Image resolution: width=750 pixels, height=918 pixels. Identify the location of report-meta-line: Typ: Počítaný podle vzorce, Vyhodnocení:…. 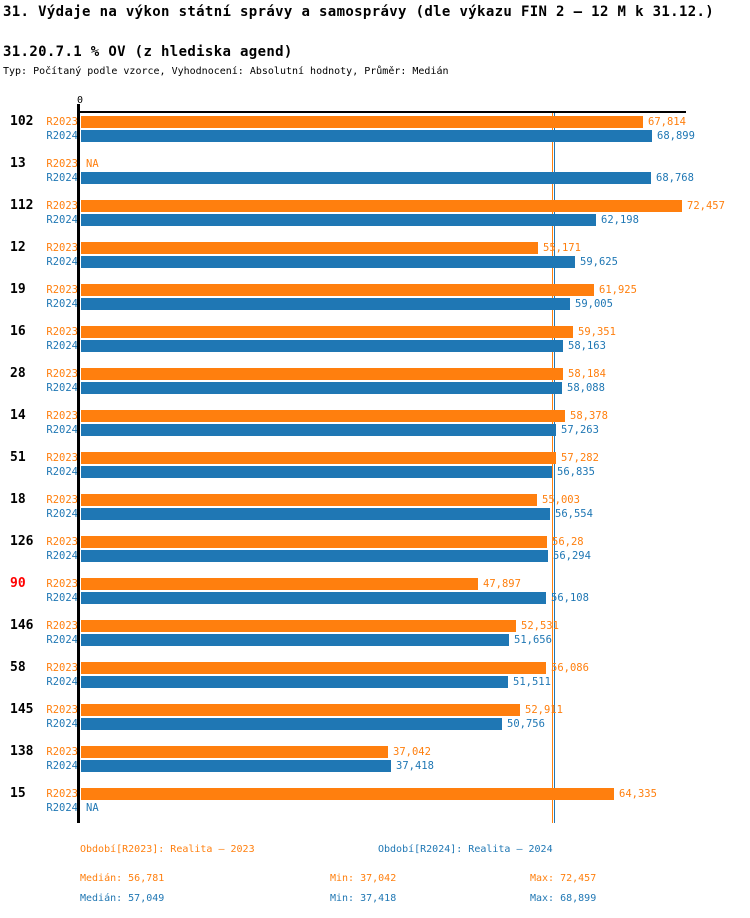
(226, 71).